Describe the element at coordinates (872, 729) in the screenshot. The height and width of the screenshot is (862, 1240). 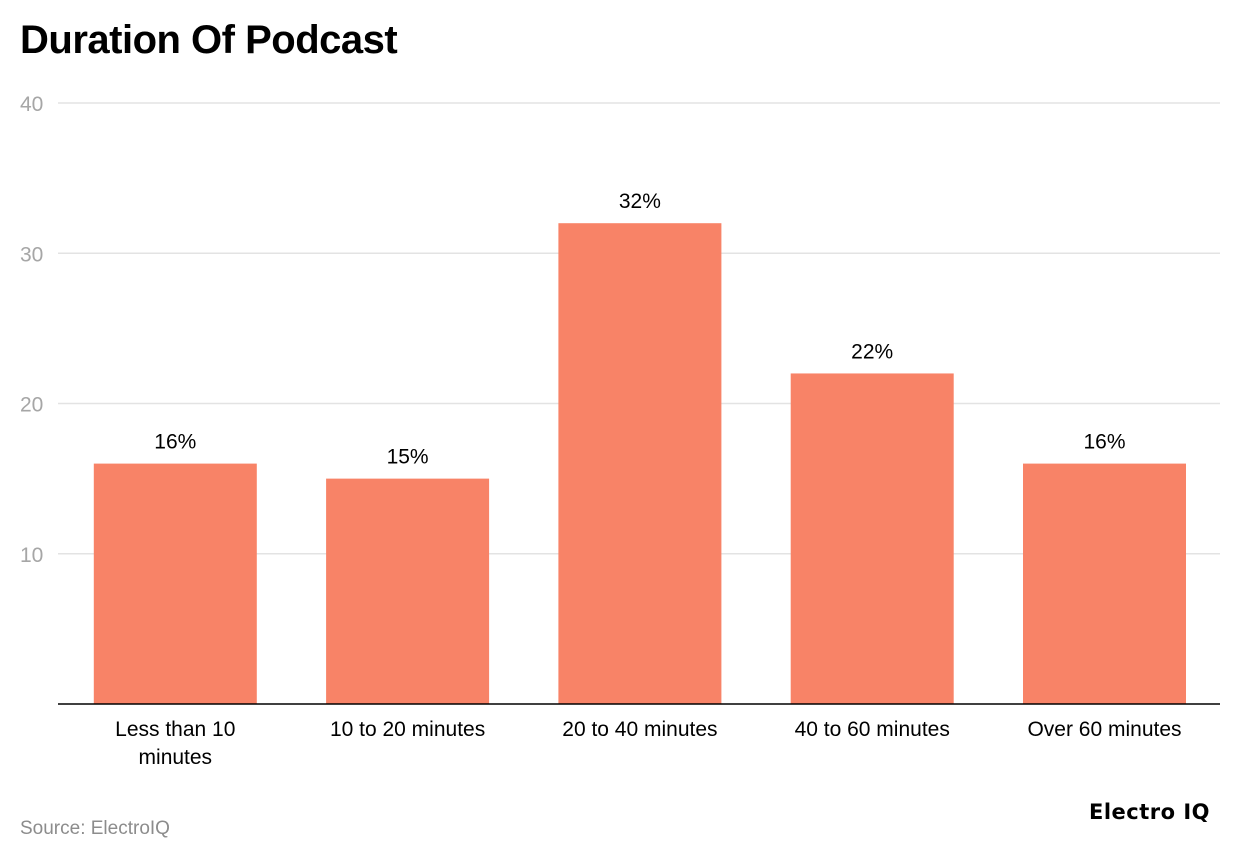
I see `x-tick-label: 40 to 60 minutes` at that location.